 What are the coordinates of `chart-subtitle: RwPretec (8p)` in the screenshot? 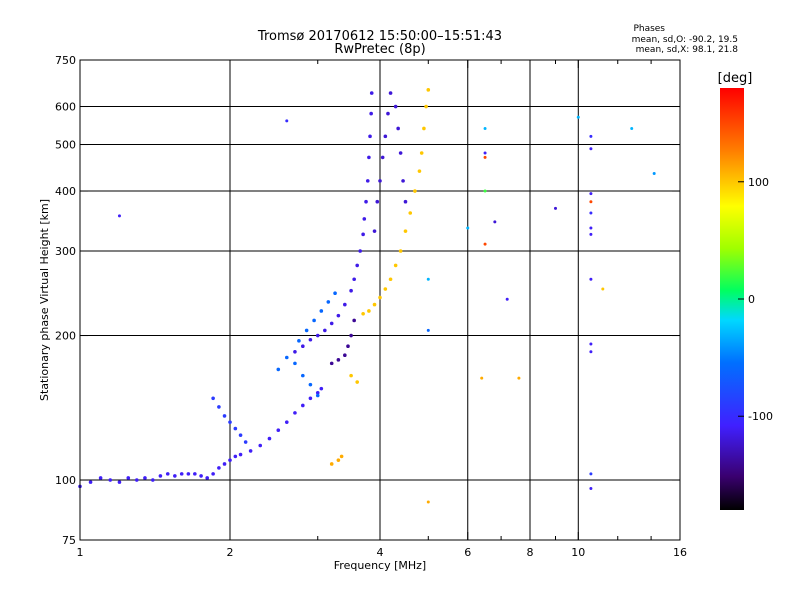 It's located at (379, 49).